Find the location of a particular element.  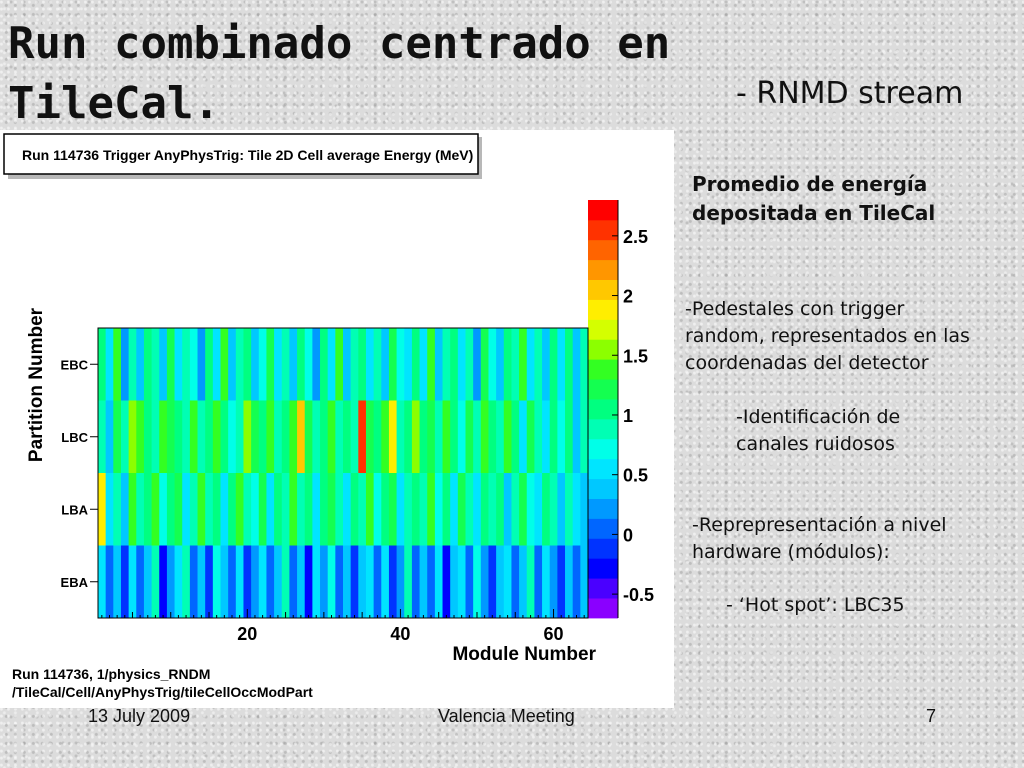

note-noisy-channels: -Identificación de canales ruidosos is located at coordinates (818, 430).